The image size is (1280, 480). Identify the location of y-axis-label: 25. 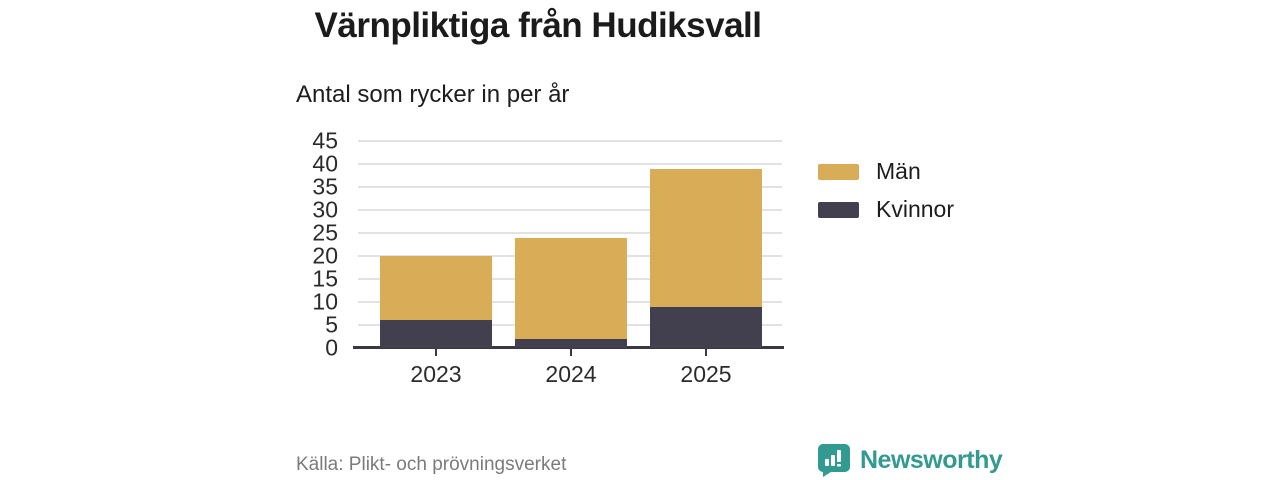
(325, 232).